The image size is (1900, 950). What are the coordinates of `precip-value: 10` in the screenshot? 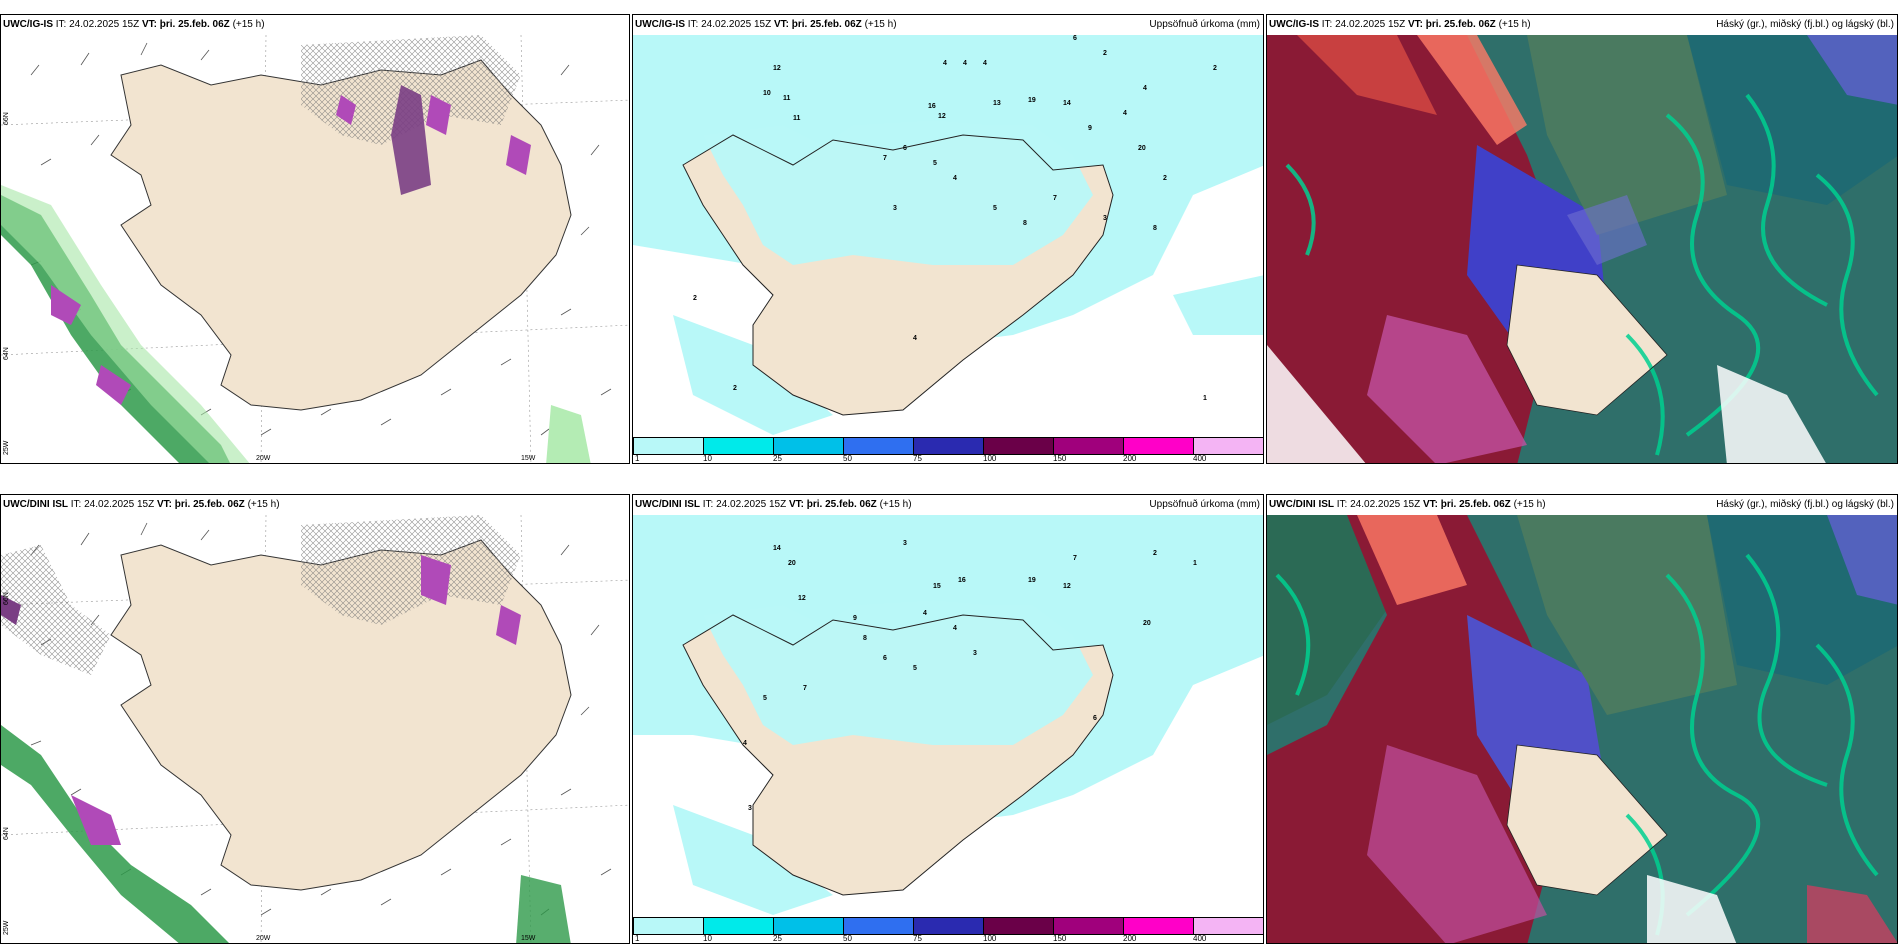 It's located at (767, 93).